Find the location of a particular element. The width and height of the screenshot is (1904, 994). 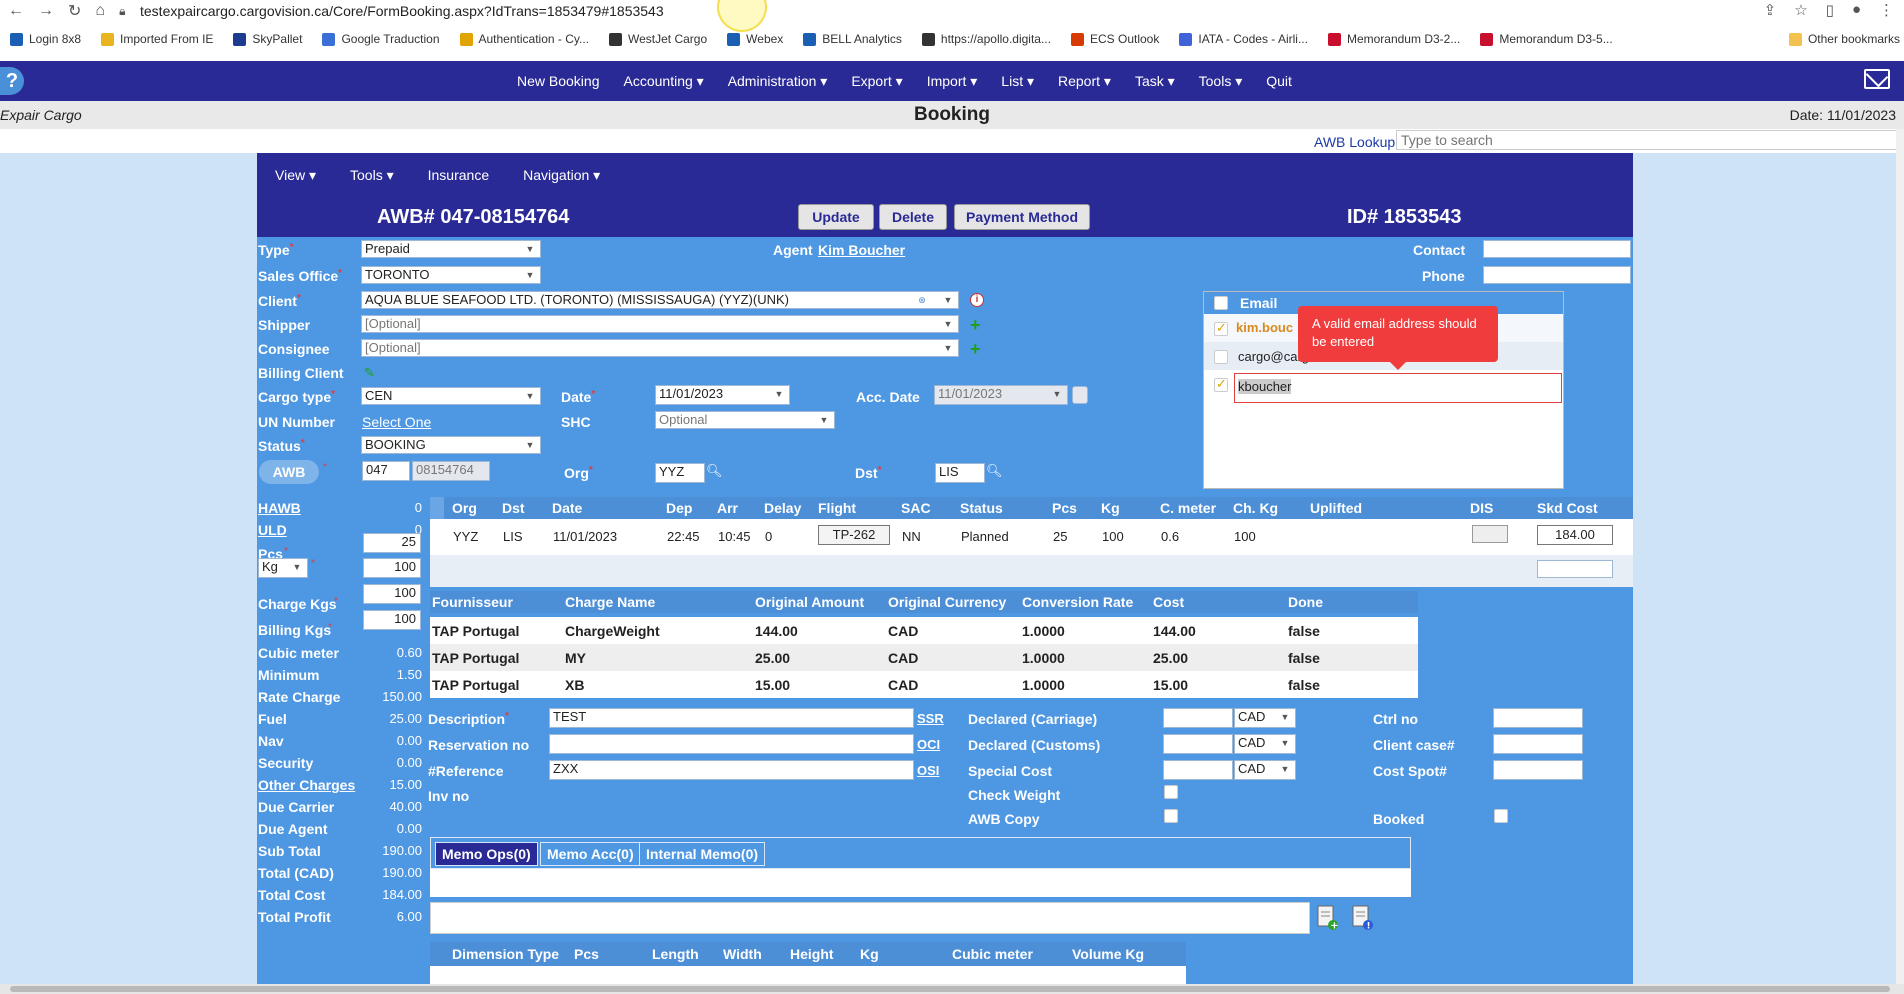

charges-row: TAP Portugal XB 15.00 CAD 1.0000 15.00 false is located at coordinates (924, 684).